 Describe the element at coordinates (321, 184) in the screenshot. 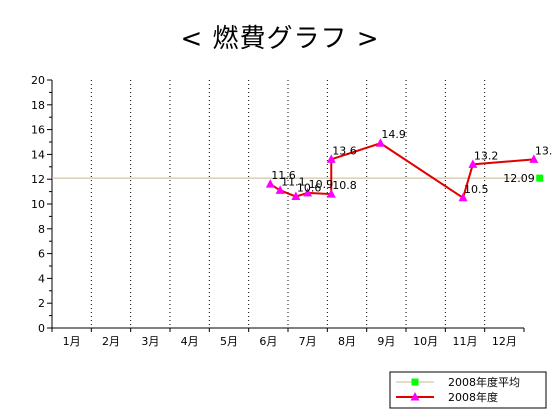

I see `series-data-label: 10.9` at that location.